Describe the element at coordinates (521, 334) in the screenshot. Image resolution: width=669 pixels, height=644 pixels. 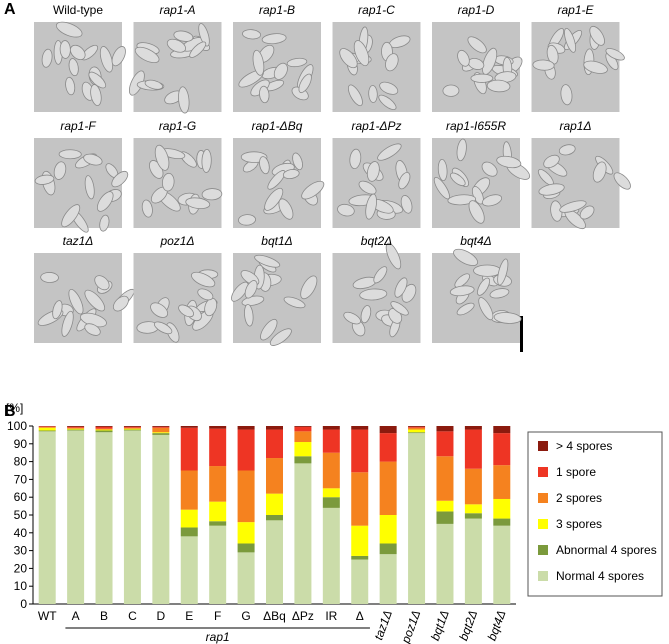
I see `scale-bar` at that location.